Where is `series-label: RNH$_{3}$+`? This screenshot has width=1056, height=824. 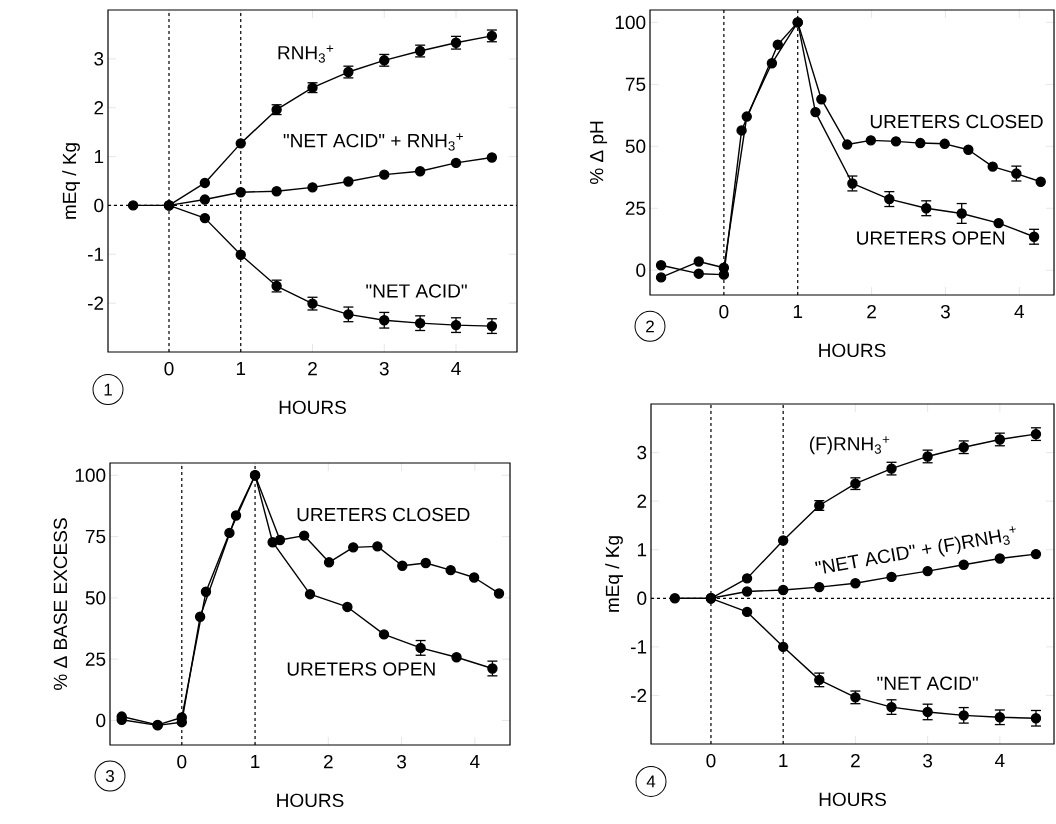
series-label: RNH$_{3}$+ is located at coordinates (306, 54).